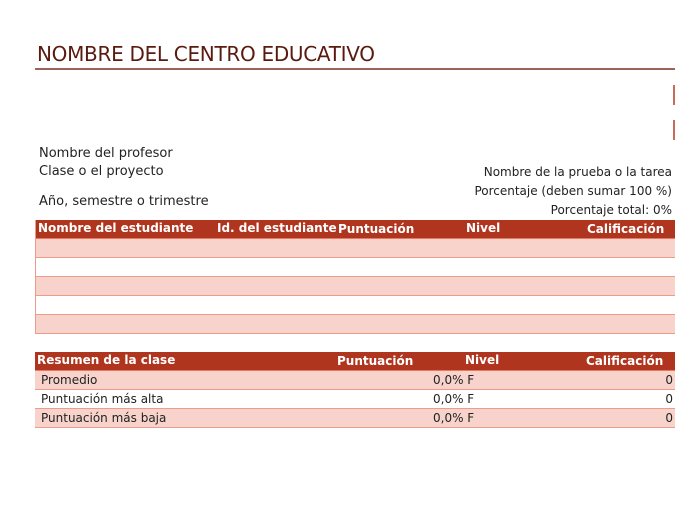  I want to click on col-student-name: Nombre del estudiante, so click(116, 228).